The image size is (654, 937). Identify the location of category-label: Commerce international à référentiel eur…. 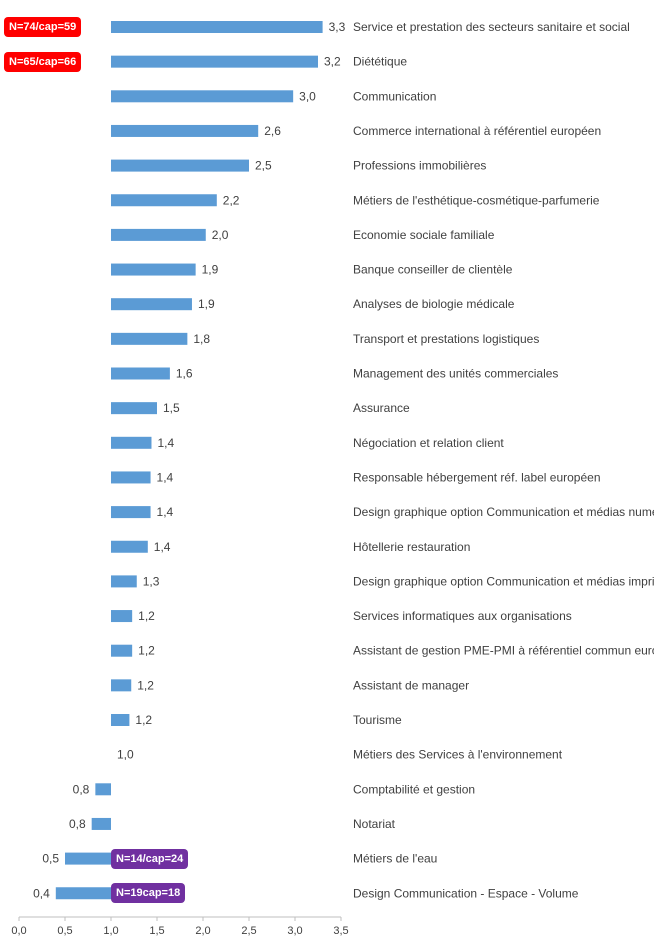
(477, 131).